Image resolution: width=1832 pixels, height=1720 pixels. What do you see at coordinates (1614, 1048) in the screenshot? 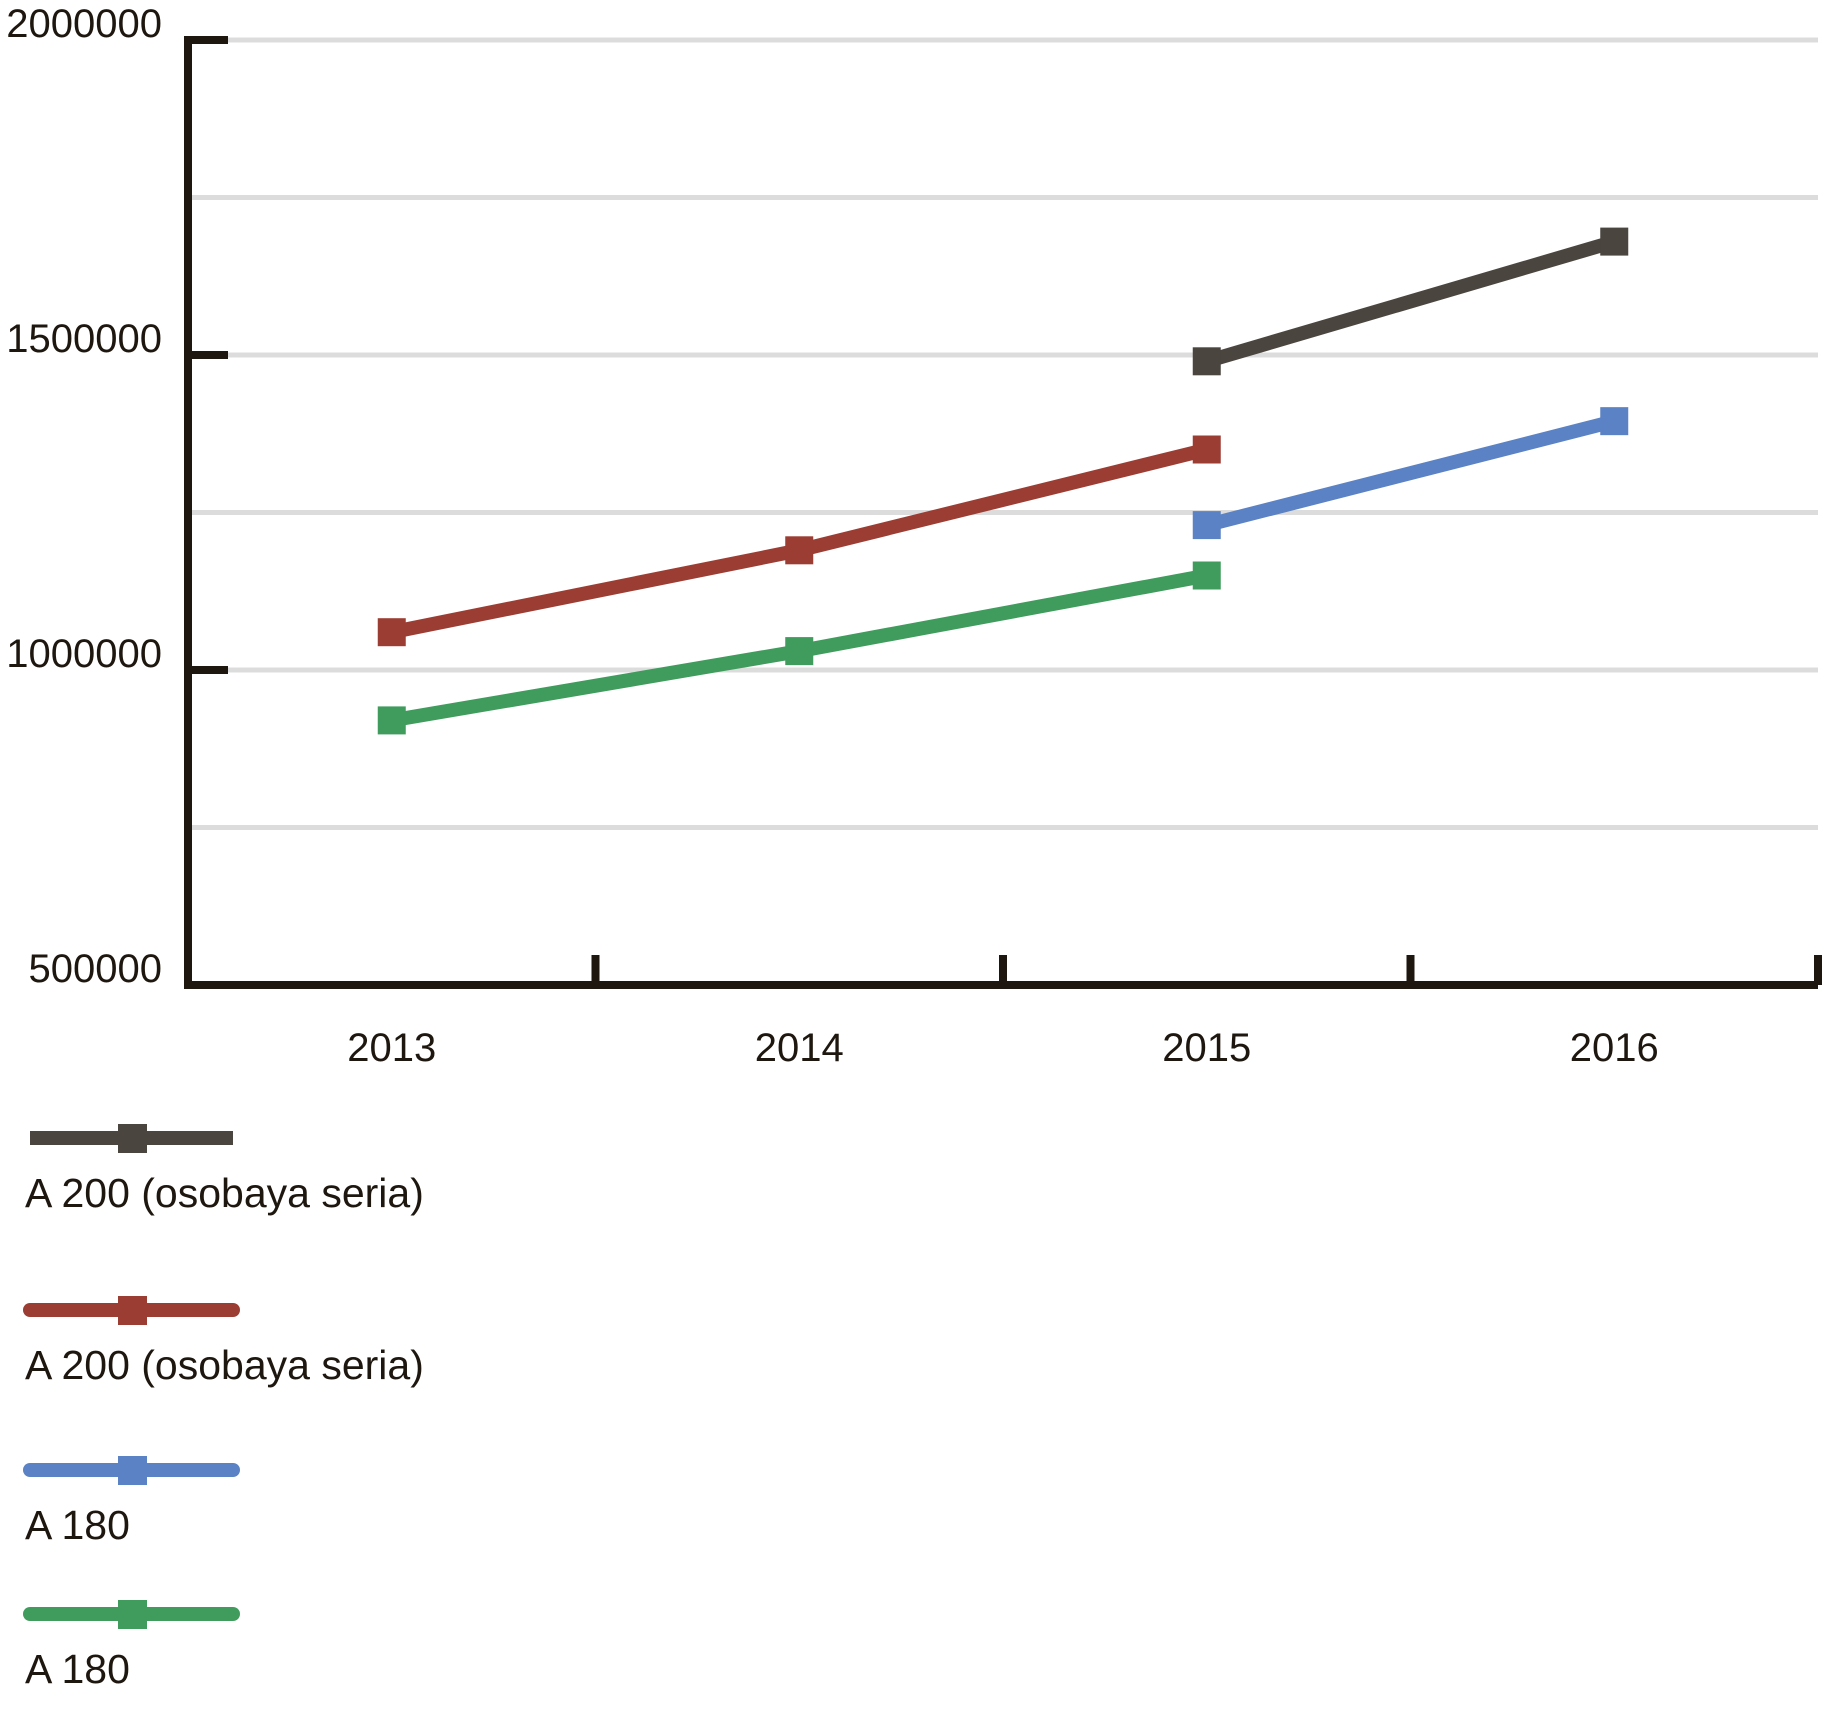
I see `x-axis-tick-label: 2016` at bounding box center [1614, 1048].